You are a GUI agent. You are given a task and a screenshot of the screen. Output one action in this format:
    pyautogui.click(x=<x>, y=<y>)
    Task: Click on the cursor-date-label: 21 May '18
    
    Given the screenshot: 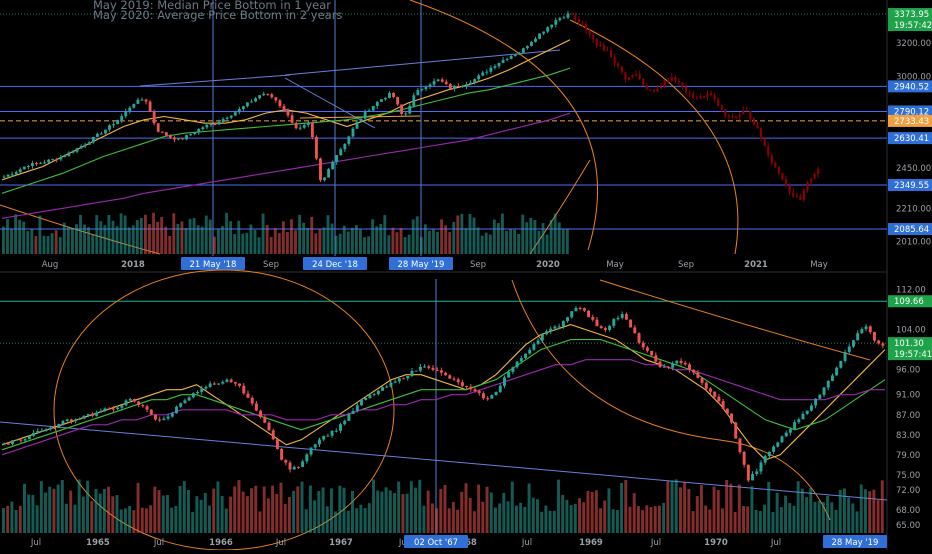 What is the action you would take?
    pyautogui.click(x=213, y=265)
    